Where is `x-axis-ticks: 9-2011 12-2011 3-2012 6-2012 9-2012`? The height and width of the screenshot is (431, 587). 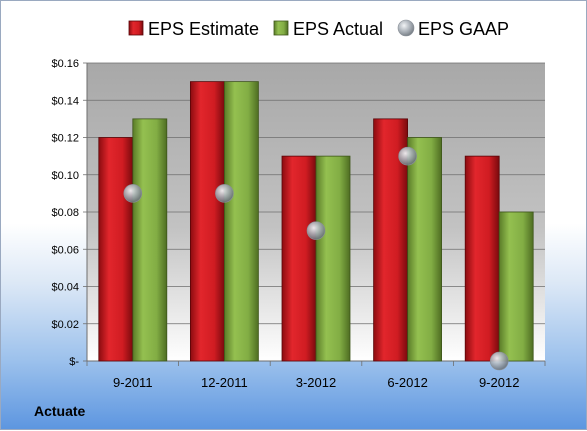
x-axis-ticks: 9-2011 12-2011 3-2012 6-2012 9-2012 is located at coordinates (316, 375).